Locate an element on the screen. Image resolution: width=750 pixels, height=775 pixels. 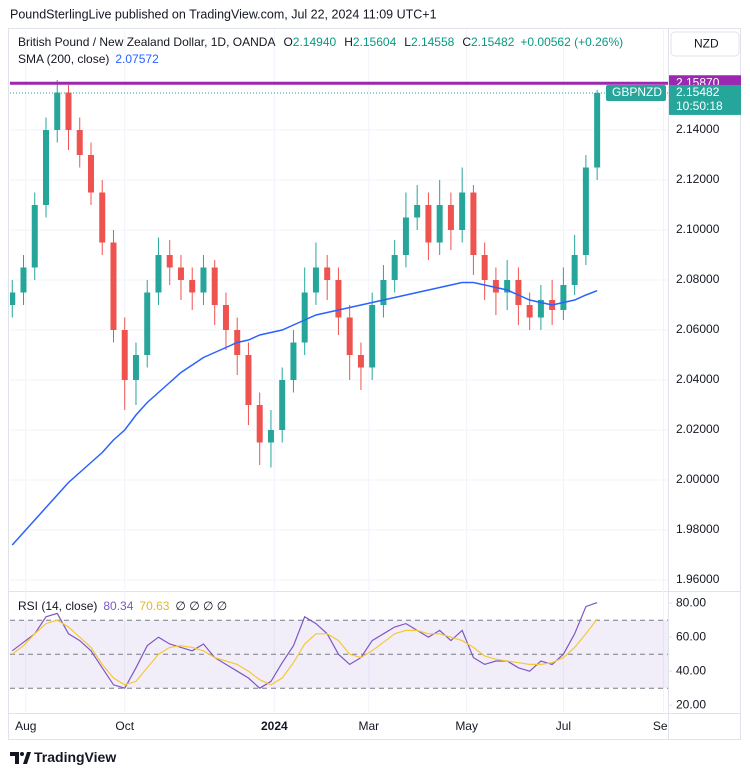
x-tick-label: 2024 is located at coordinates (274, 726).